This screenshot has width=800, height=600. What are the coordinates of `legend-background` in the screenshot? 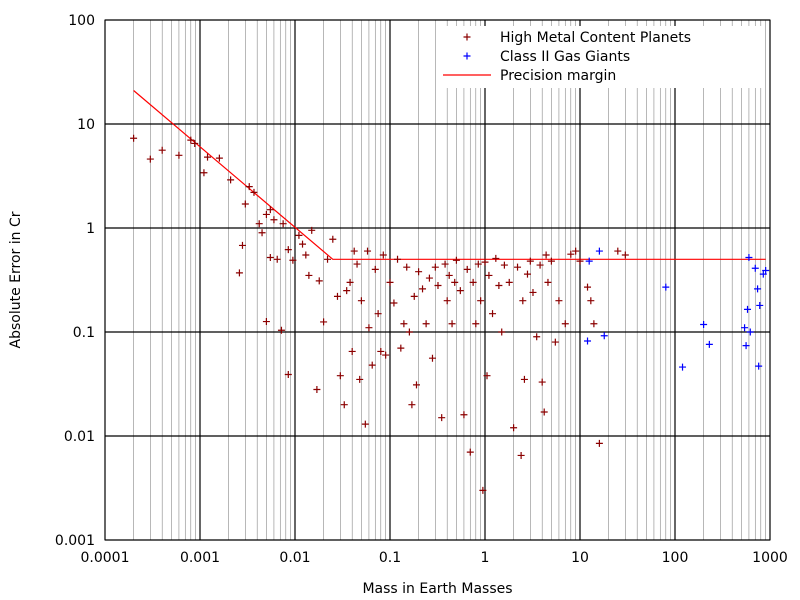 It's located at (600, 57).